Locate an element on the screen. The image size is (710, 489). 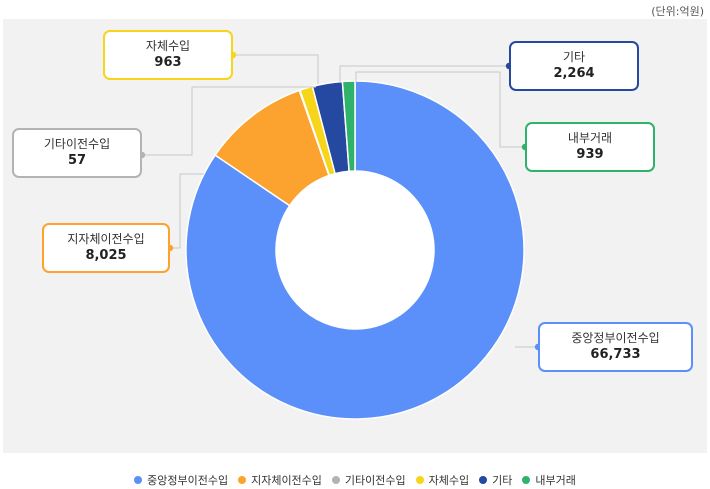
legend-label: 자체수입 is located at coordinates (449, 480).